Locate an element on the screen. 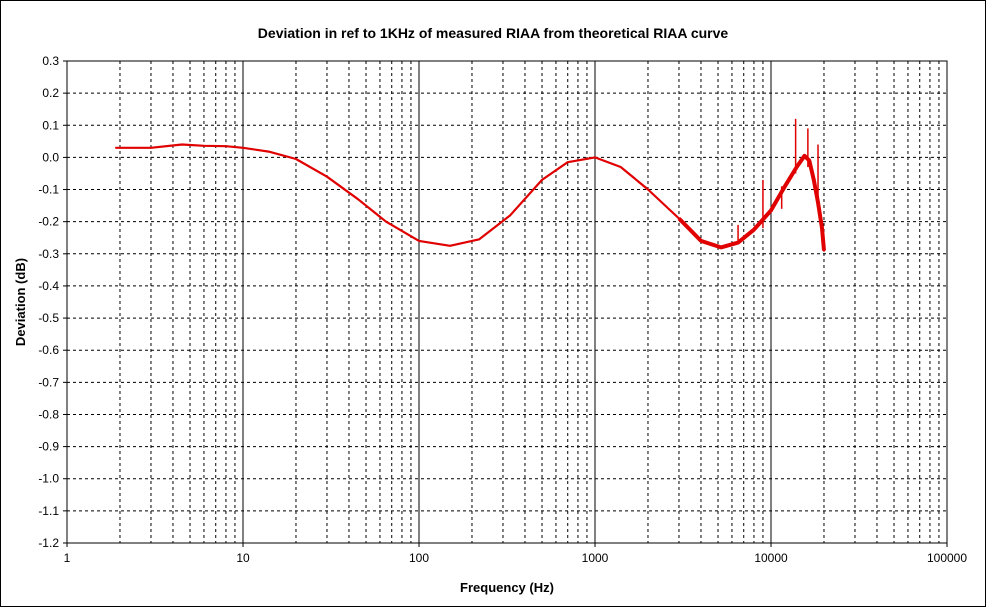  x-tick-label: 100000 is located at coordinates (947, 558).